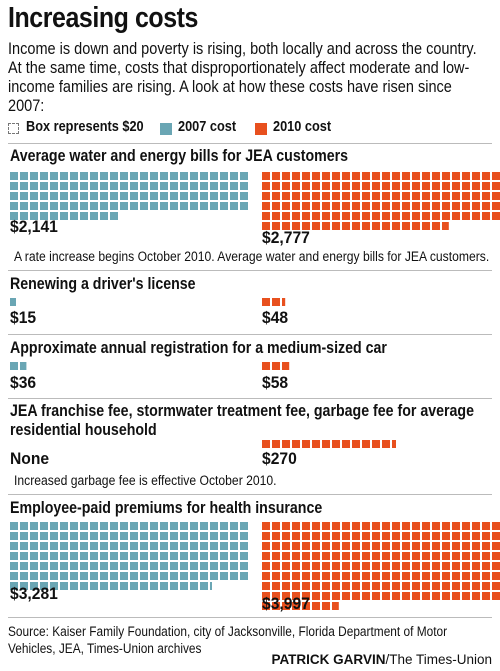 The height and width of the screenshot is (671, 500). I want to click on waffle-2007-water-energy, so click(129, 196).